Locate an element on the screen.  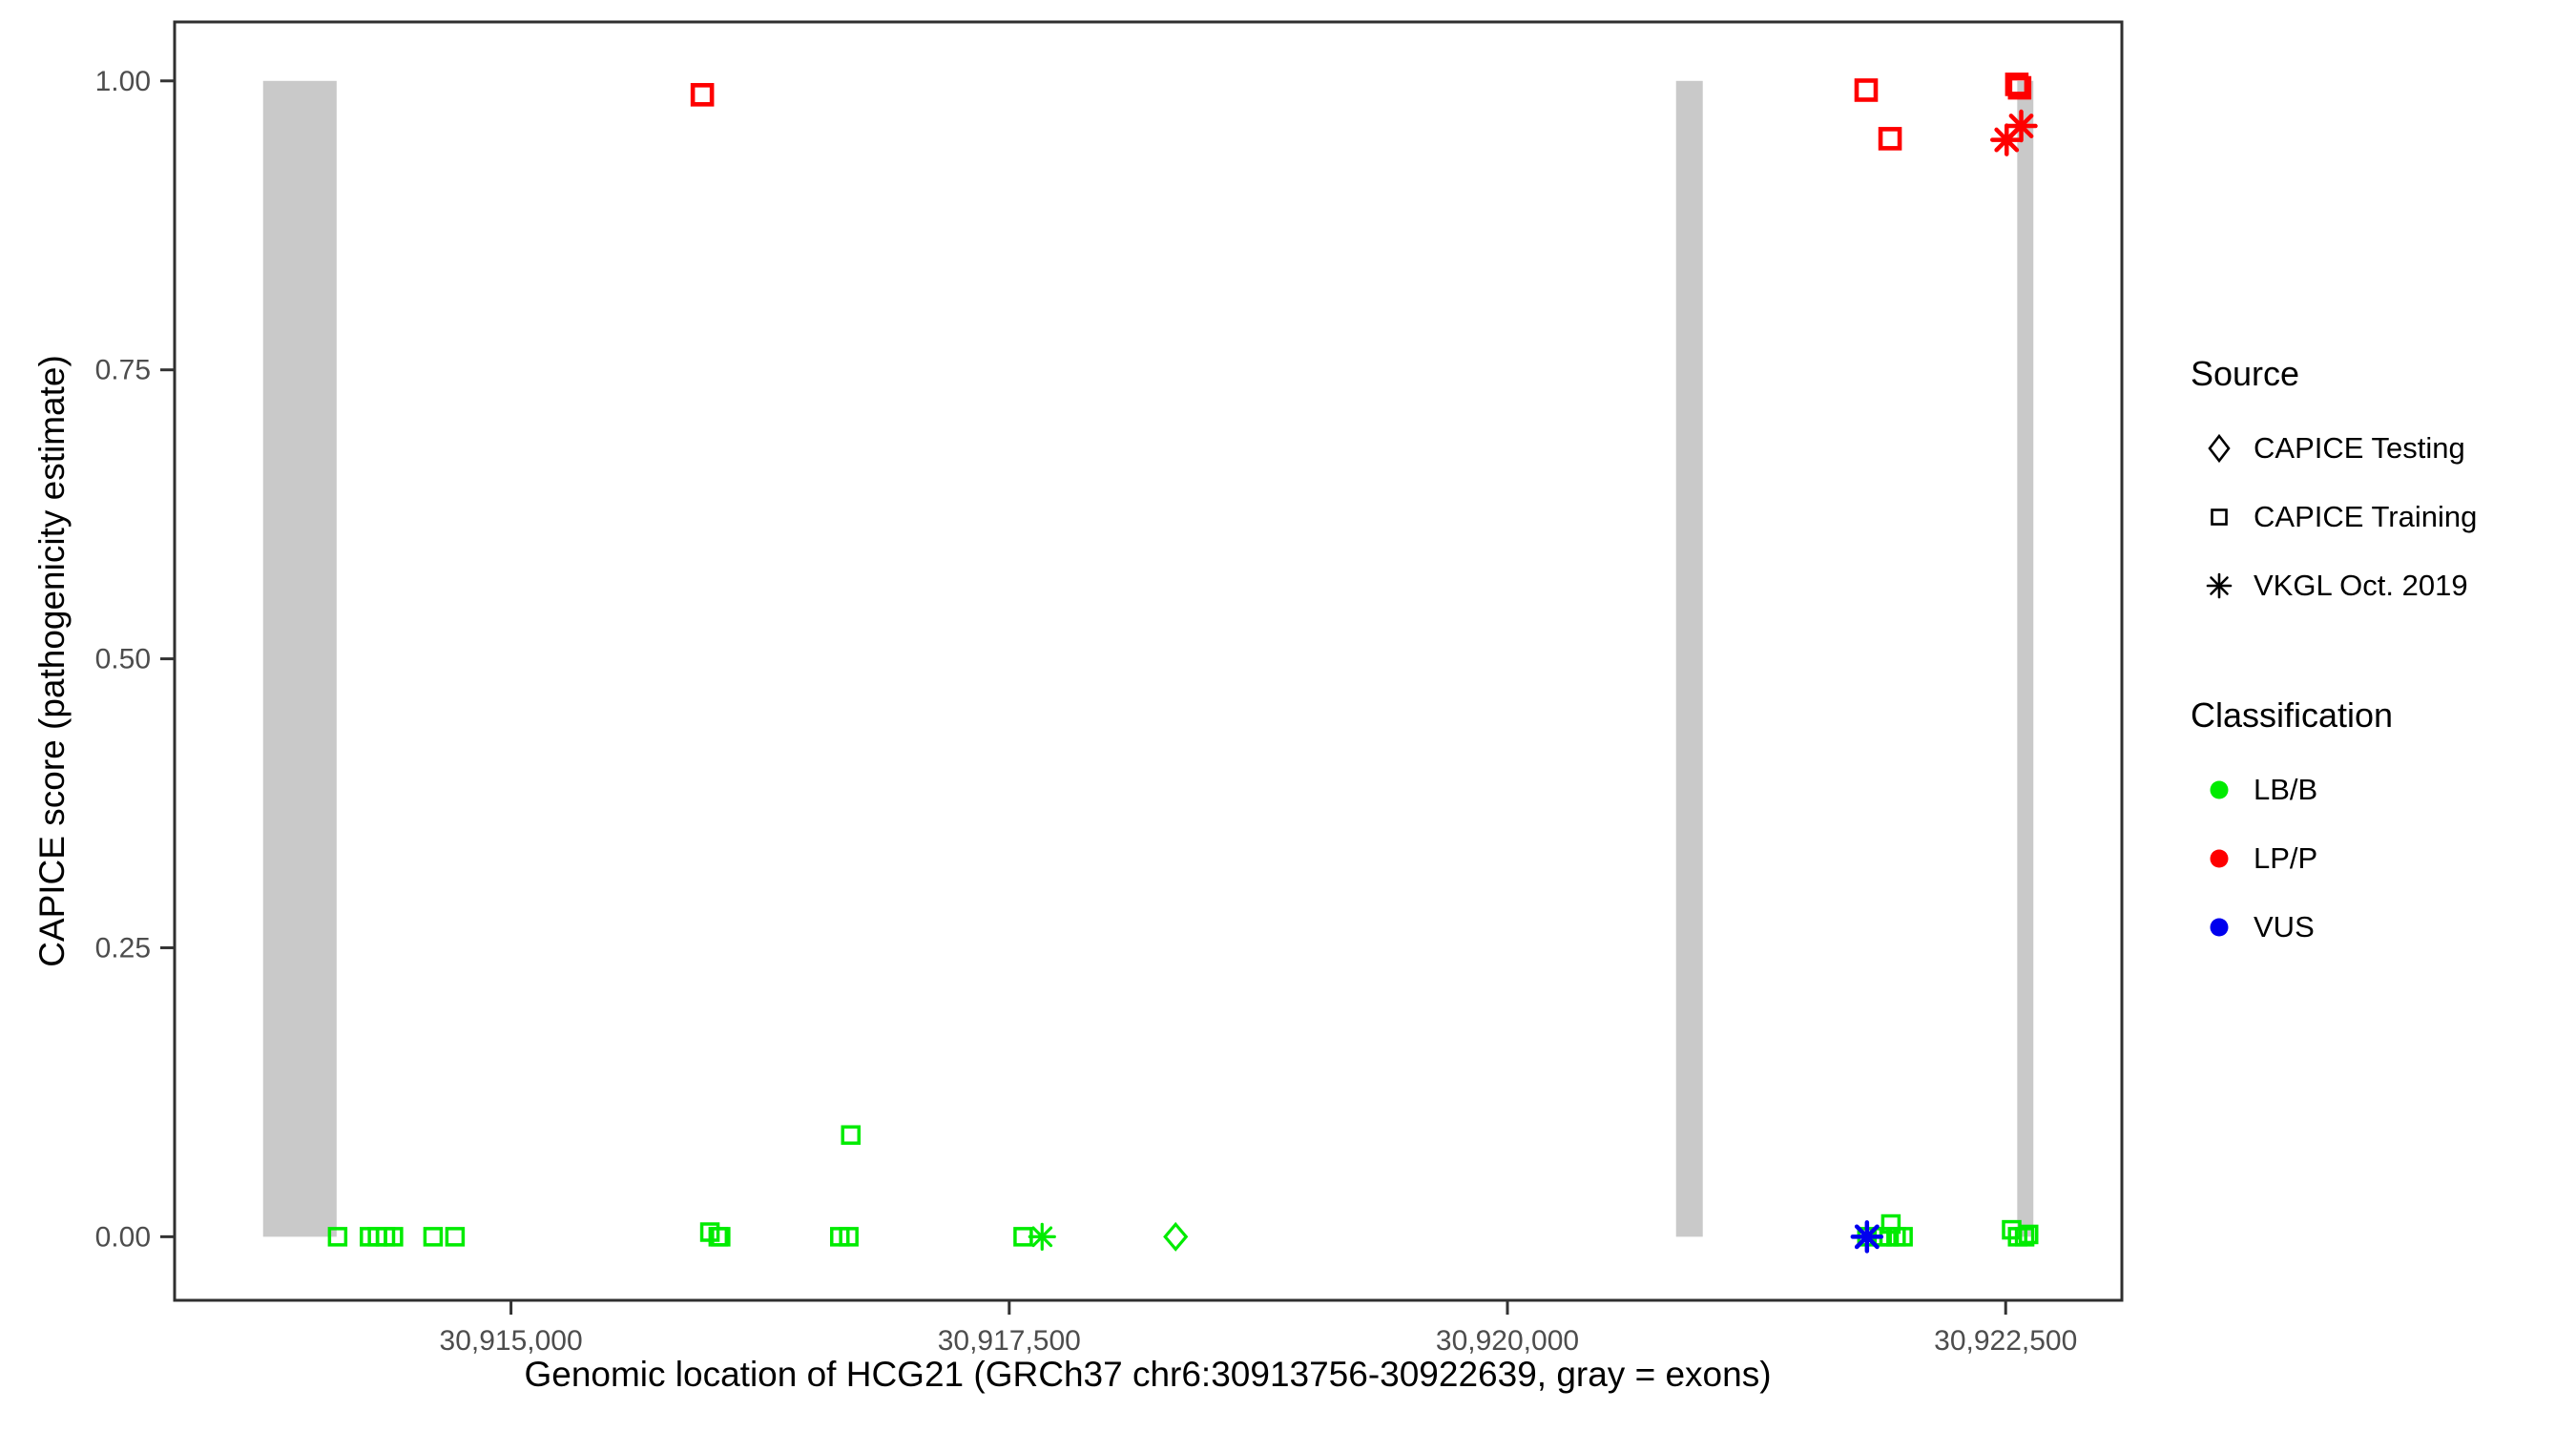
legend-item-vkgl: VKGL Oct. 2019 is located at coordinates (2381, 585).